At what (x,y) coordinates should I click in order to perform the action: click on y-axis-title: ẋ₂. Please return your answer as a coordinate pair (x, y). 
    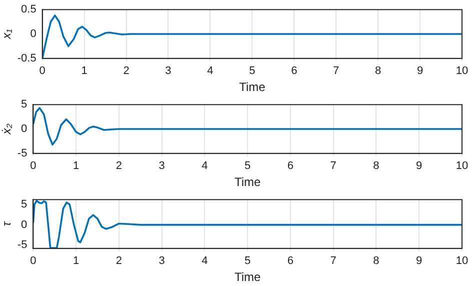
    Looking at the image, I should click on (7, 129).